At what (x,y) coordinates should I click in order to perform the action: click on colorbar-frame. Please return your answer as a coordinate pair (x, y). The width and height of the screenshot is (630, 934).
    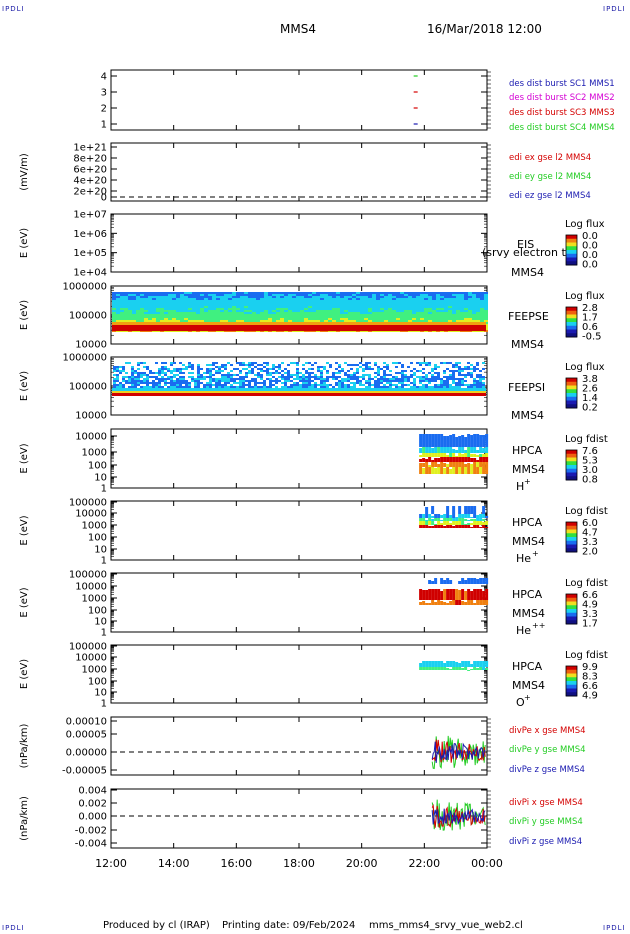
    Looking at the image, I should click on (571, 465).